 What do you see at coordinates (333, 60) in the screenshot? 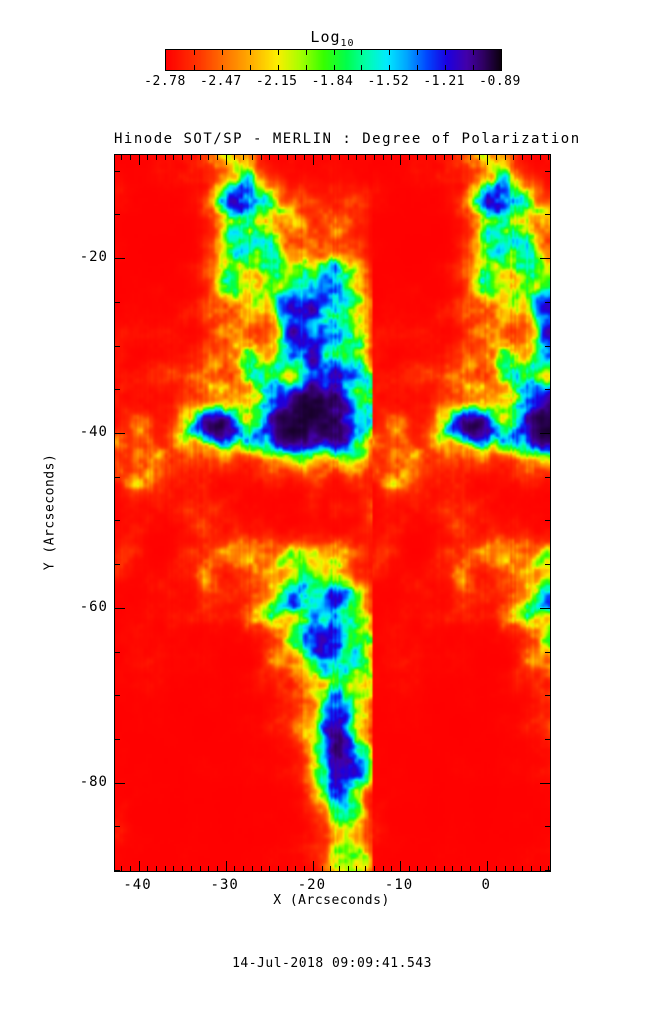
I see `colorbar` at bounding box center [333, 60].